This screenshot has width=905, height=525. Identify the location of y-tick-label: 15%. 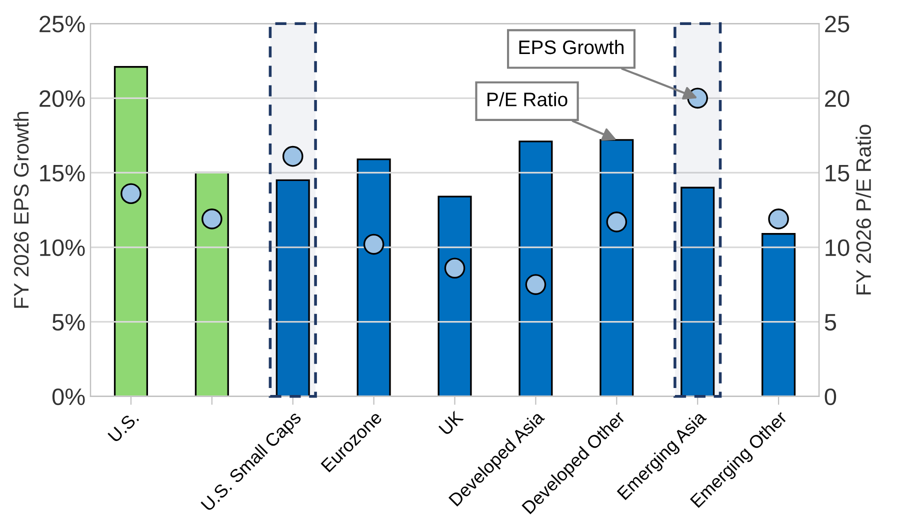
(62, 173).